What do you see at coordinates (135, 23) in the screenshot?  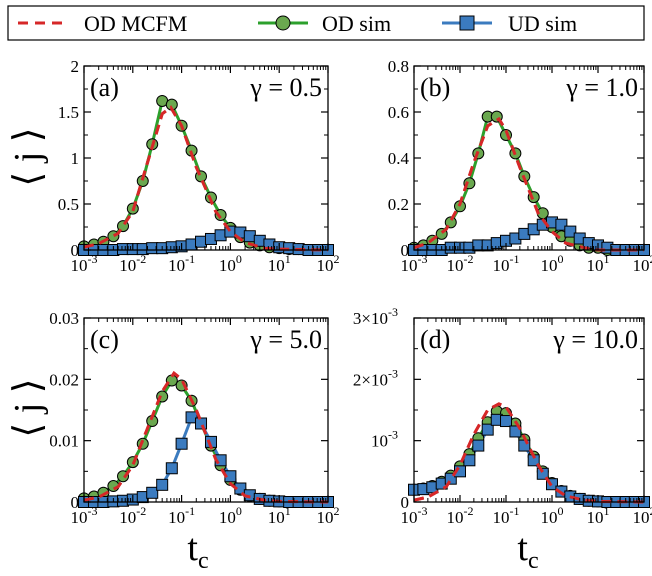 I see `legend-od-mcfm-label: OD MCFM` at bounding box center [135, 23].